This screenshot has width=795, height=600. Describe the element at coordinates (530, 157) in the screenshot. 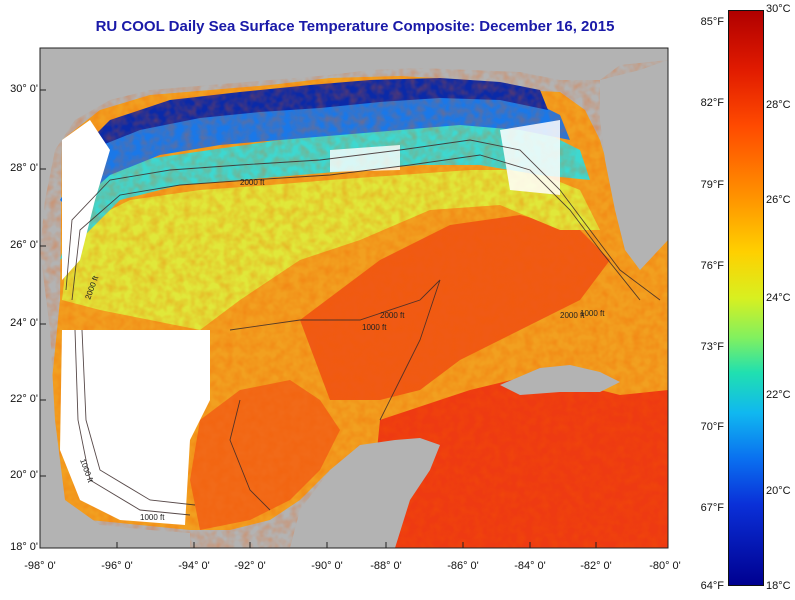

I see `no-data-florida-shelf` at that location.